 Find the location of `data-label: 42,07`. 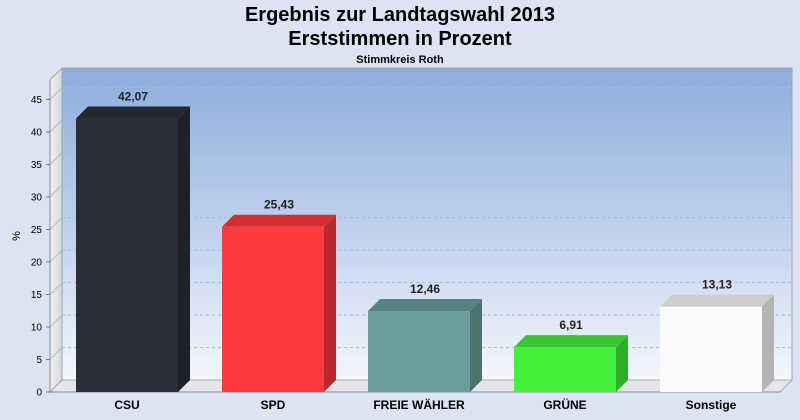

data-label: 42,07 is located at coordinates (133, 97).